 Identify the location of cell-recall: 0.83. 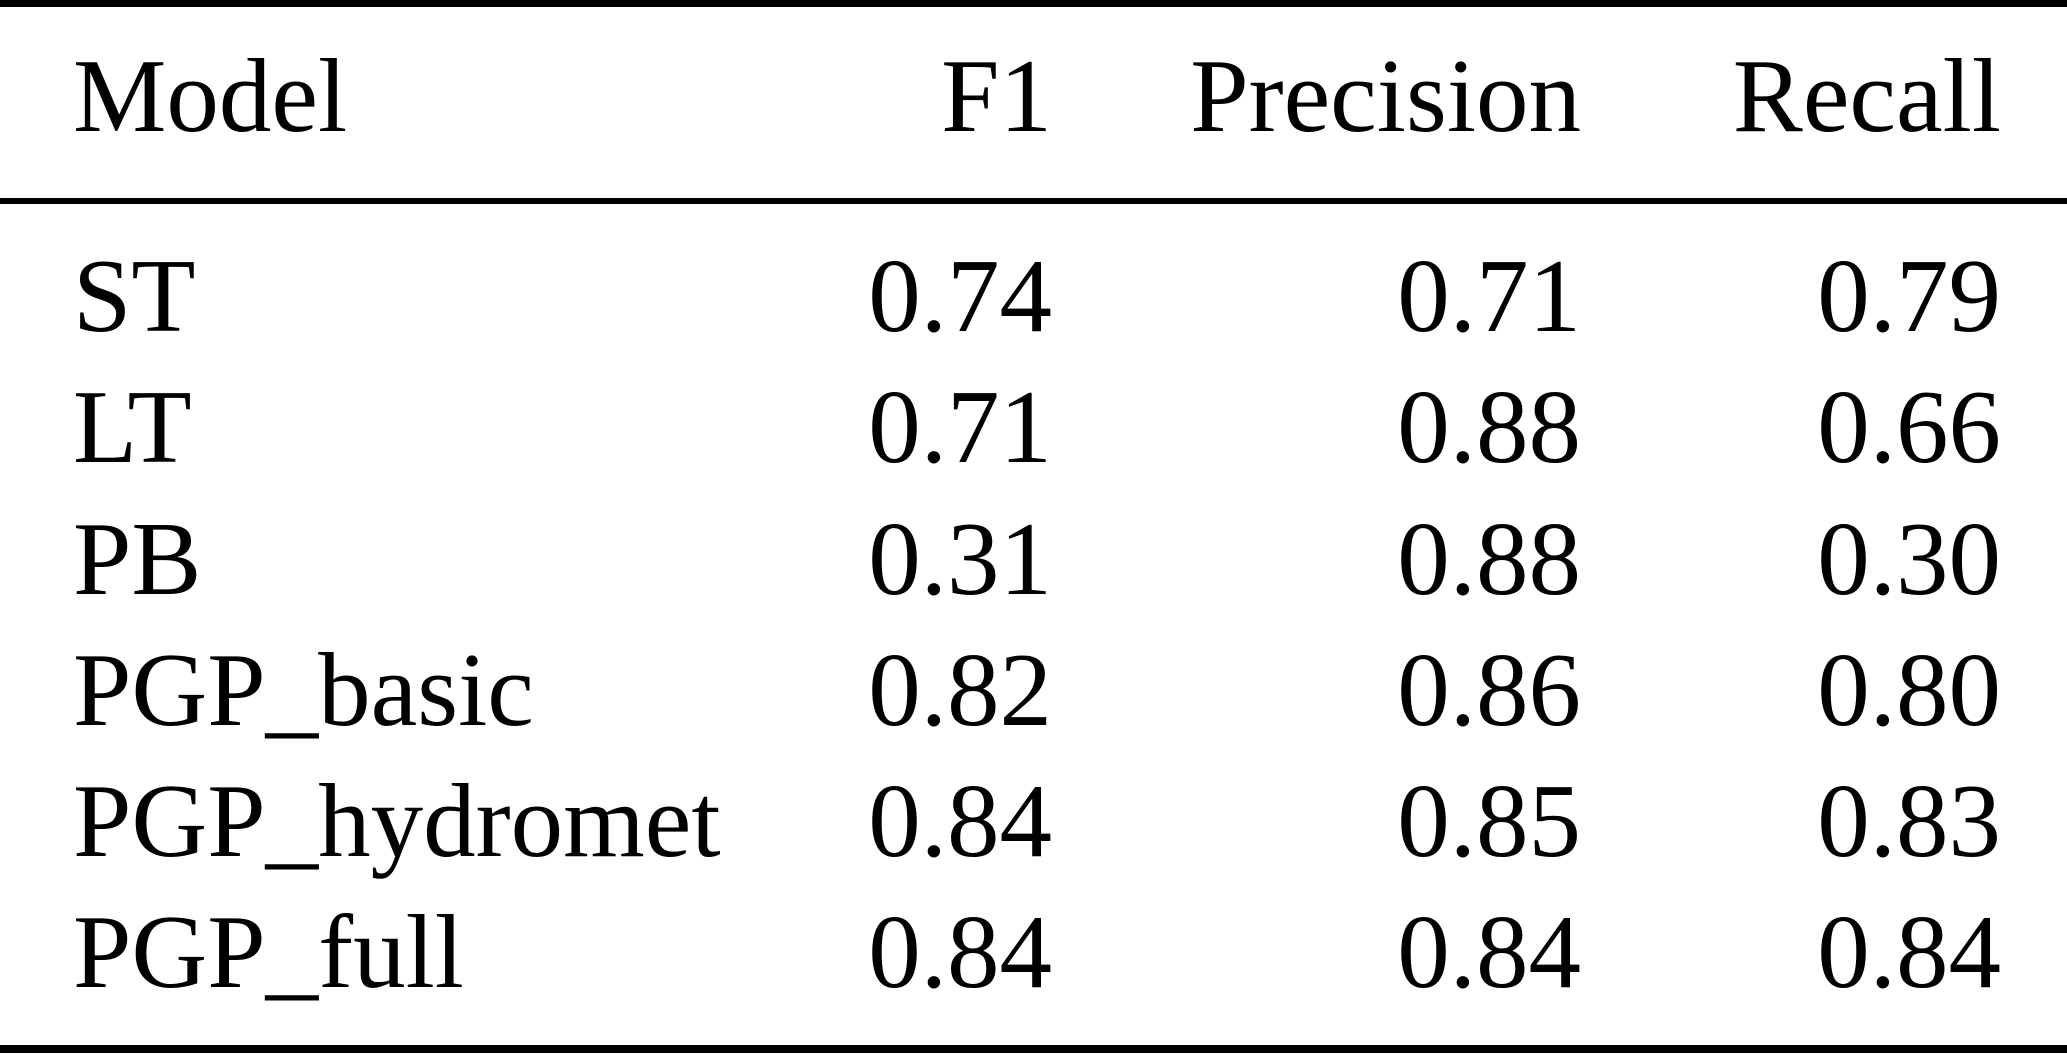
(1909, 820).